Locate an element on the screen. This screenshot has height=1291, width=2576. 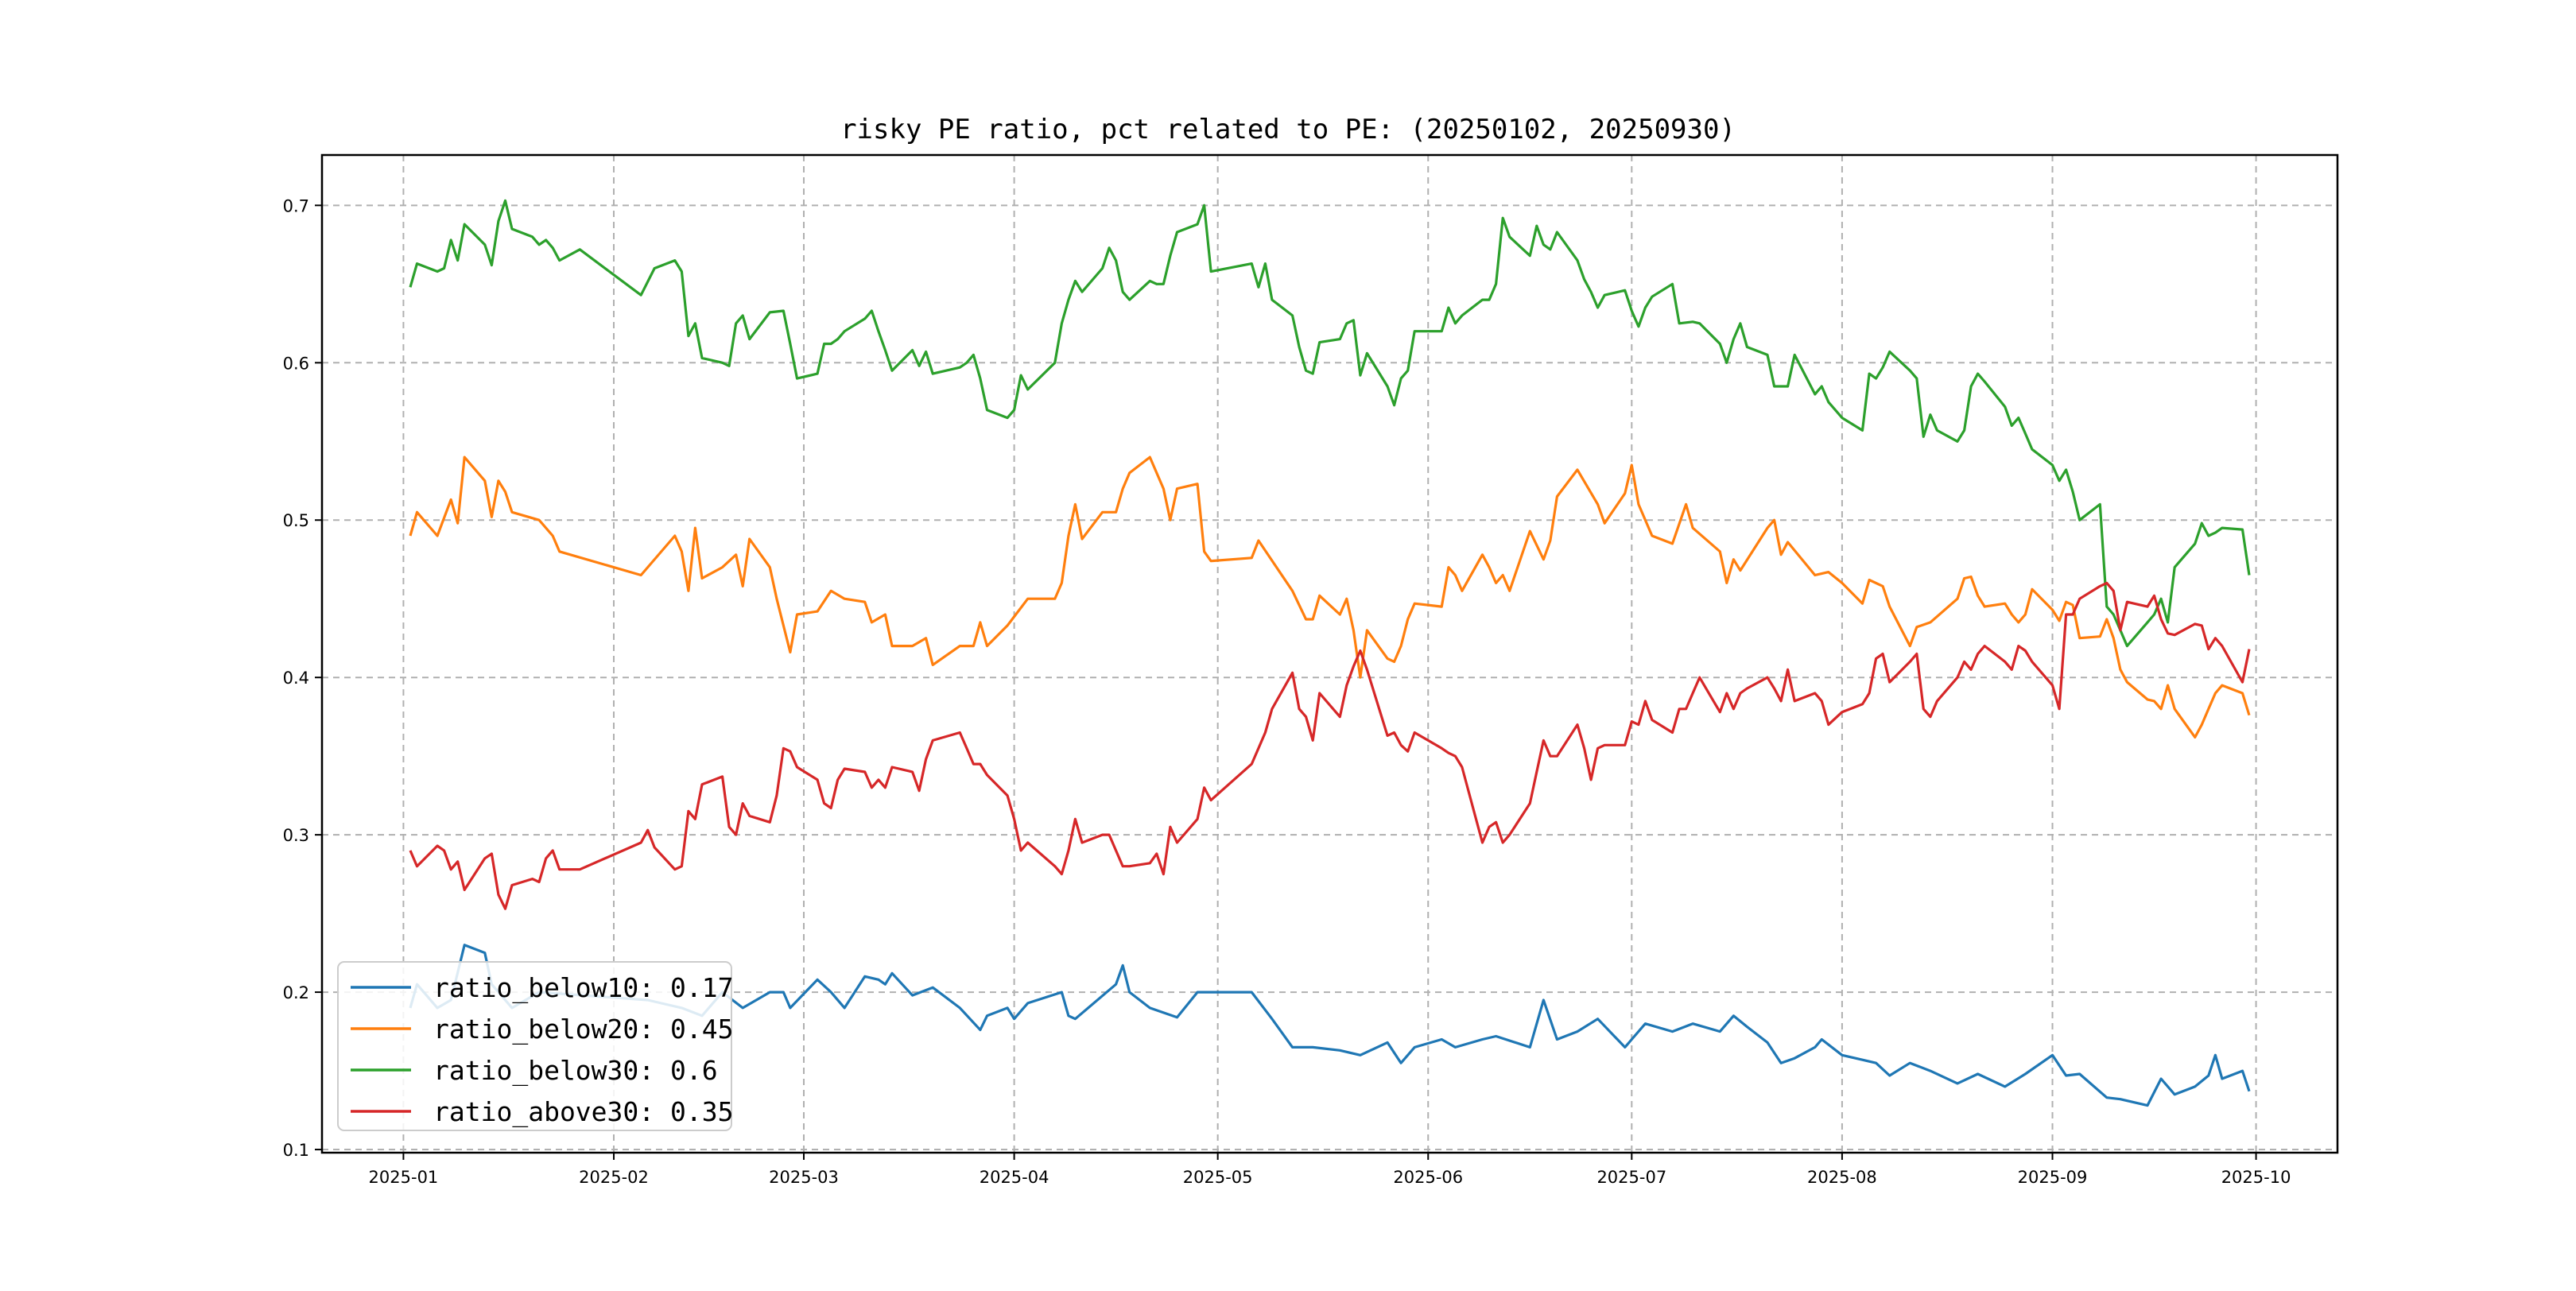
legend-label: ratio_below30: 0.6 is located at coordinates (575, 1071).